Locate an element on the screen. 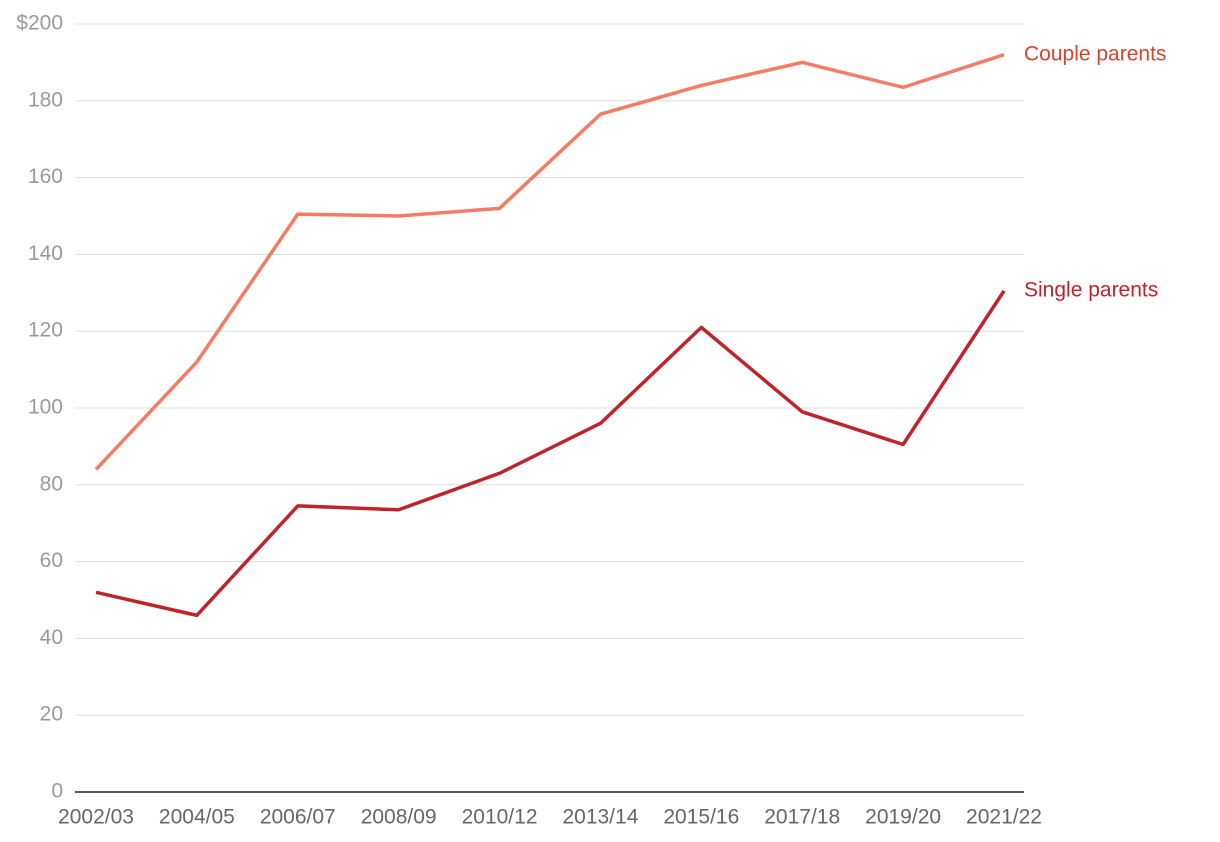 The height and width of the screenshot is (842, 1220). y-tick-label: $200 is located at coordinates (39, 23).